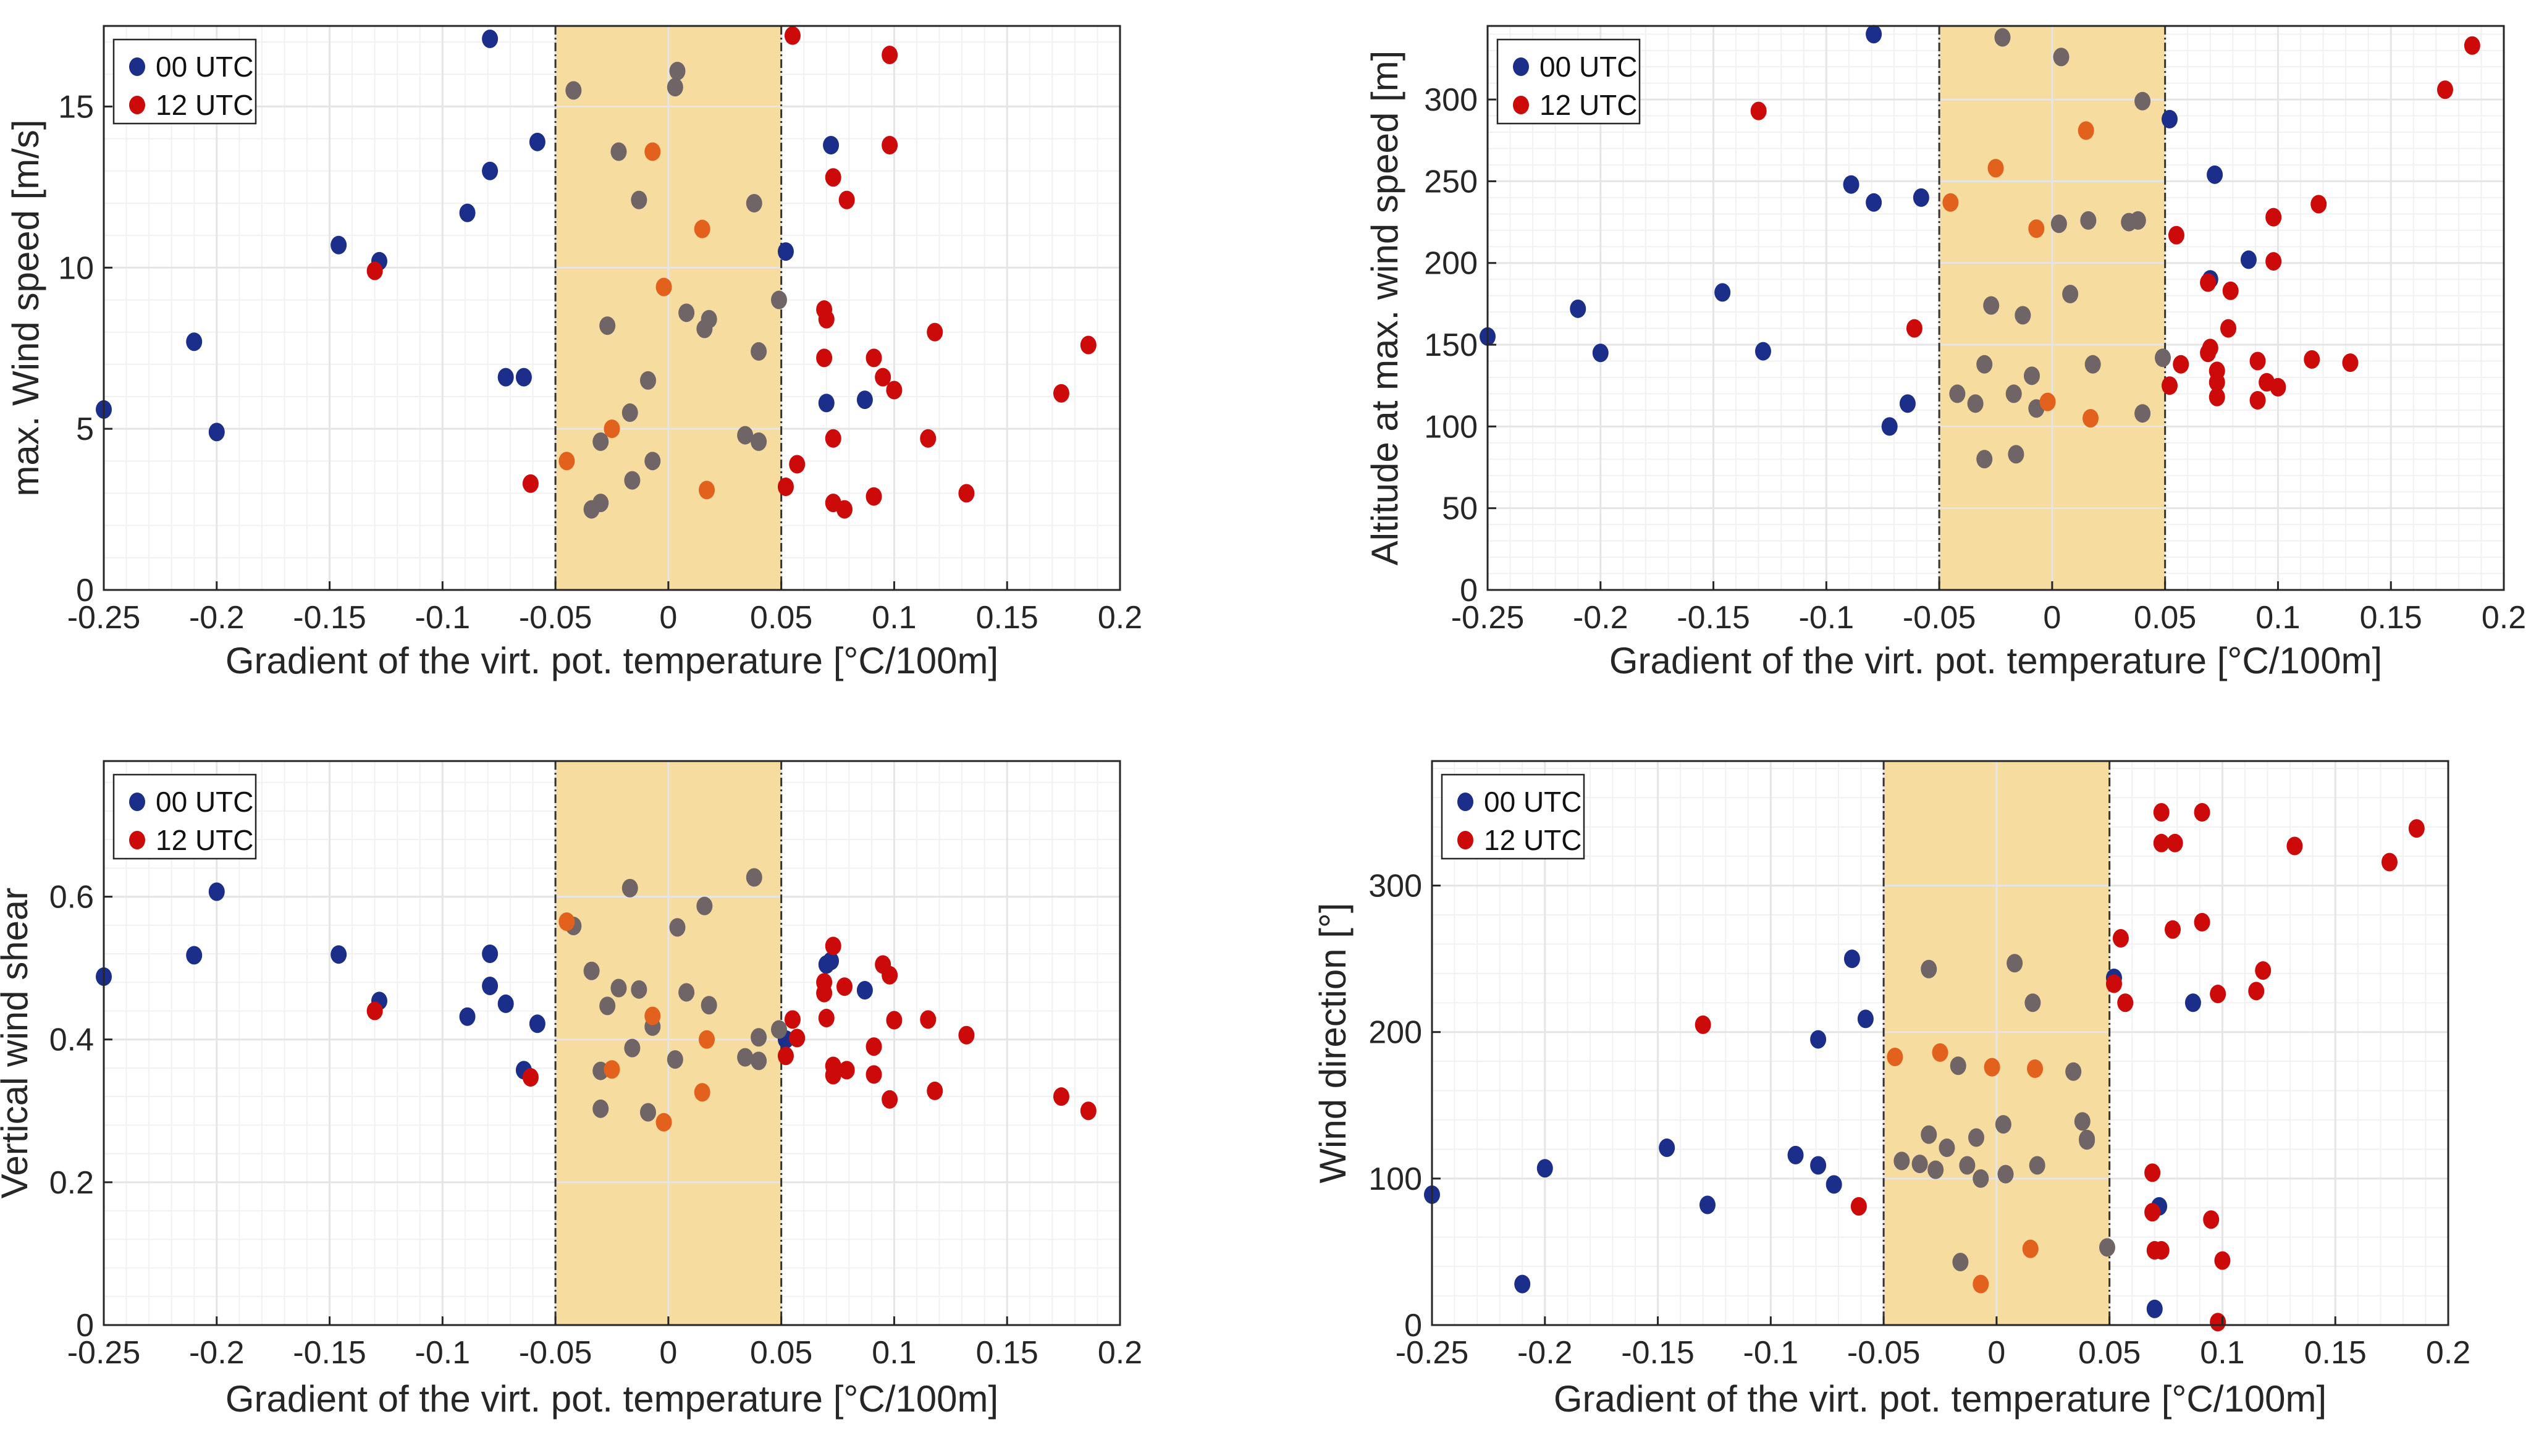  What do you see at coordinates (71, 1183) in the screenshot?
I see `y-tick-label: 0.2` at bounding box center [71, 1183].